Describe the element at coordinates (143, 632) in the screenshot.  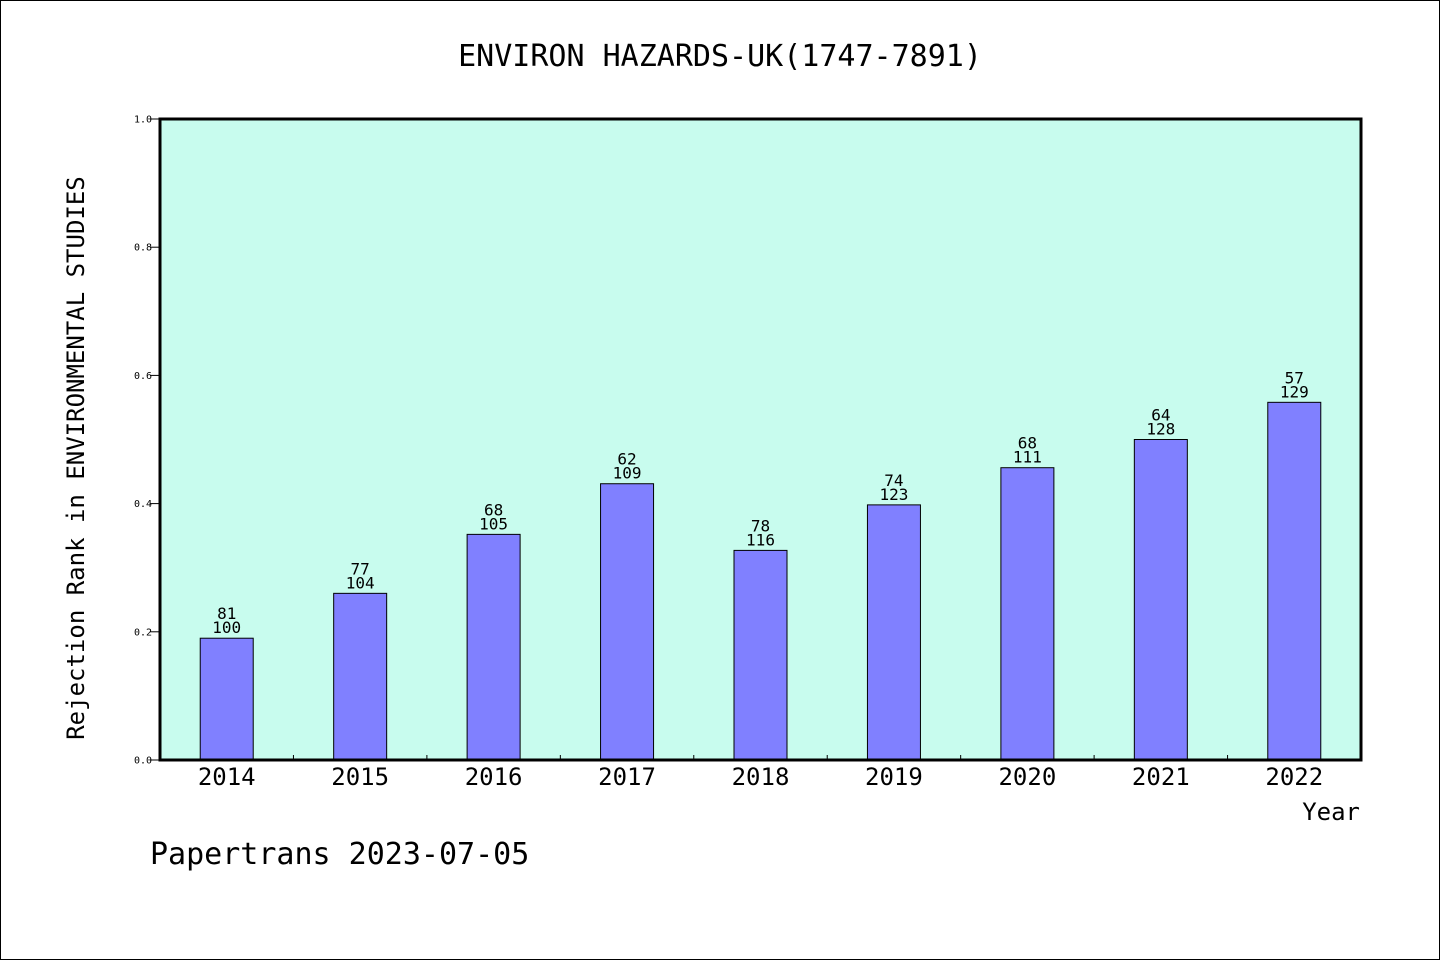
I see `y-tick-label-0.2: 0.2` at that location.